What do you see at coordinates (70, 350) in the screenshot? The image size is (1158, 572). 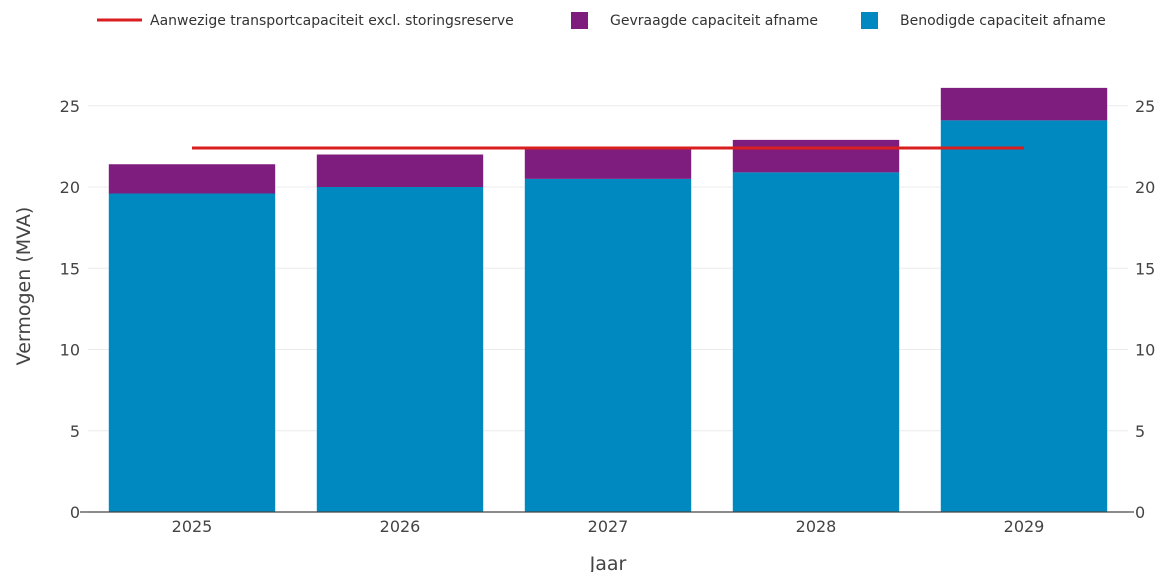 I see `y-tick-label-left: 10` at bounding box center [70, 350].